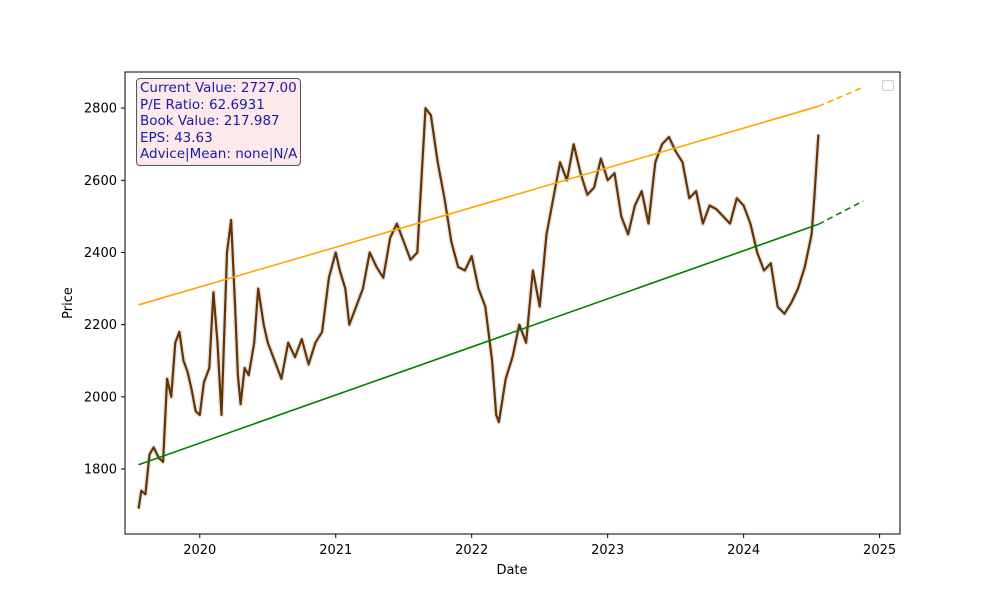 The image size is (1000, 600). What do you see at coordinates (218, 88) in the screenshot?
I see `current-value-text: Current Value: 2727.00` at bounding box center [218, 88].